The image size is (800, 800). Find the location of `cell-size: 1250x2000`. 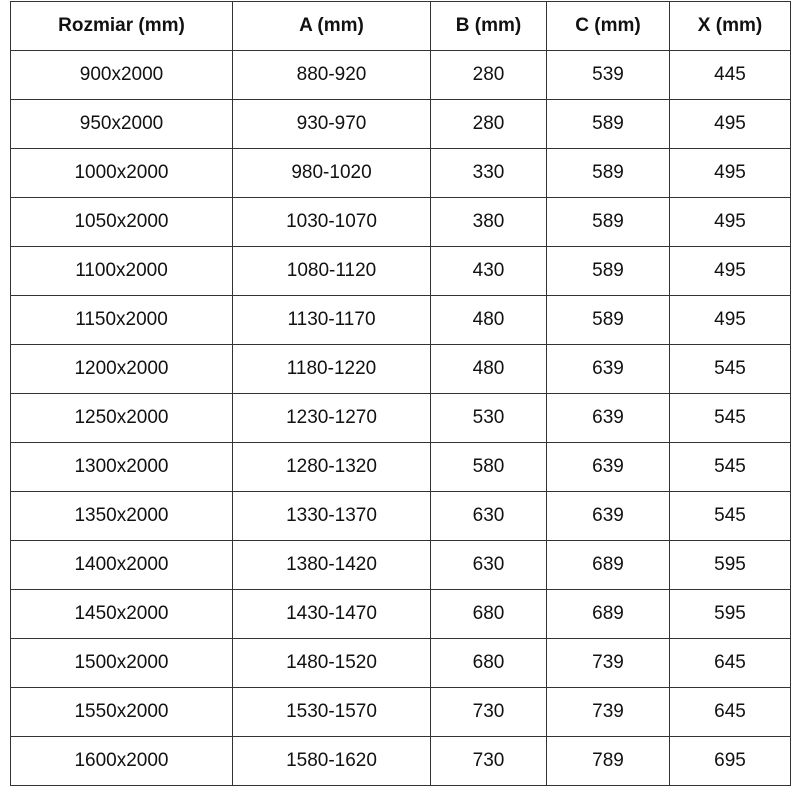

cell-size: 1250x2000 is located at coordinates (121, 418).